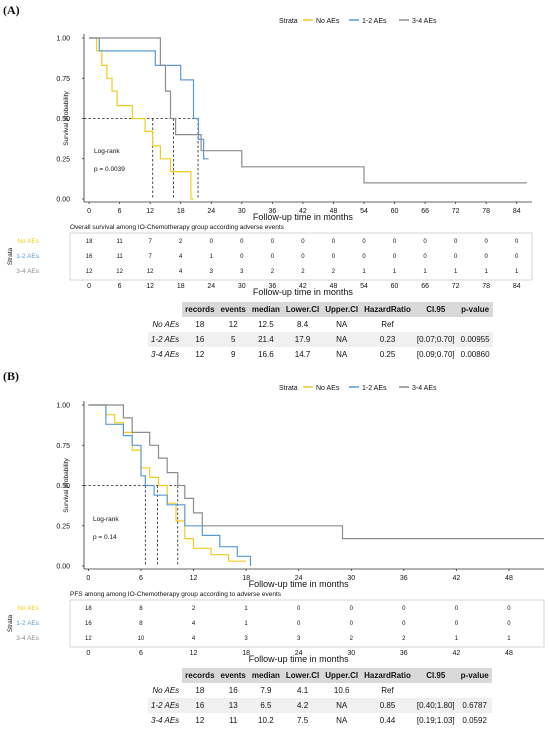 The height and width of the screenshot is (732, 550). I want to click on km-curve-b-no-aes, so click(167, 483).